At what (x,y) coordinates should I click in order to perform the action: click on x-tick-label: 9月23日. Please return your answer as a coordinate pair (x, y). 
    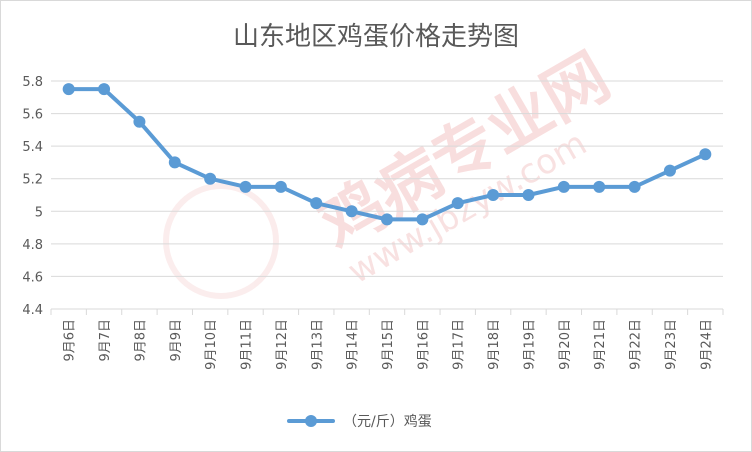
    Looking at the image, I should click on (671, 344).